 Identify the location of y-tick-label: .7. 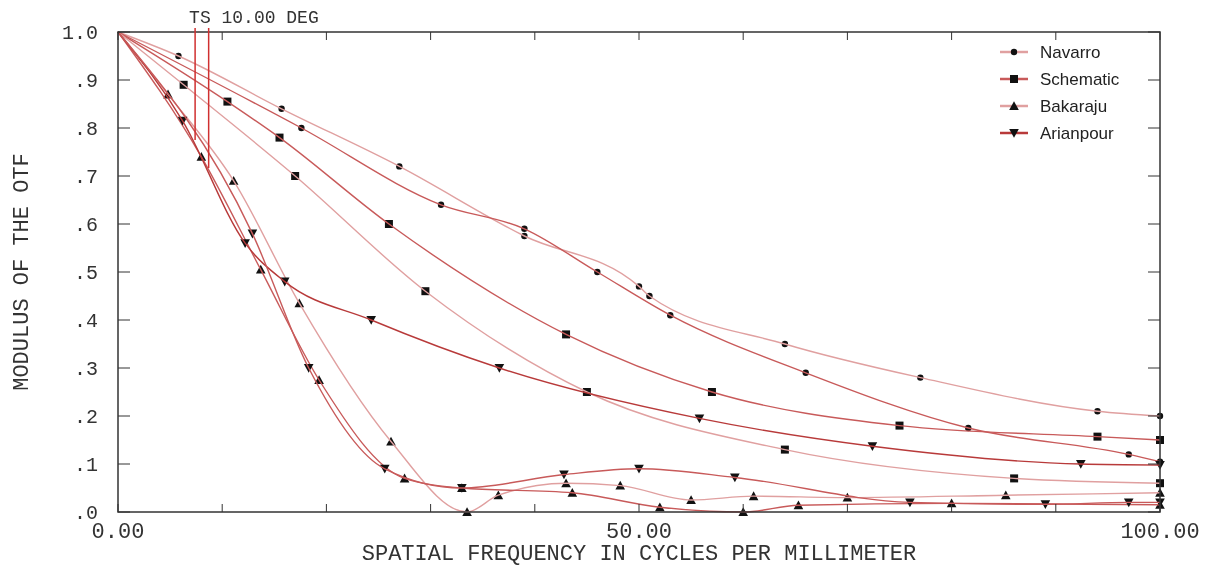
(85, 177).